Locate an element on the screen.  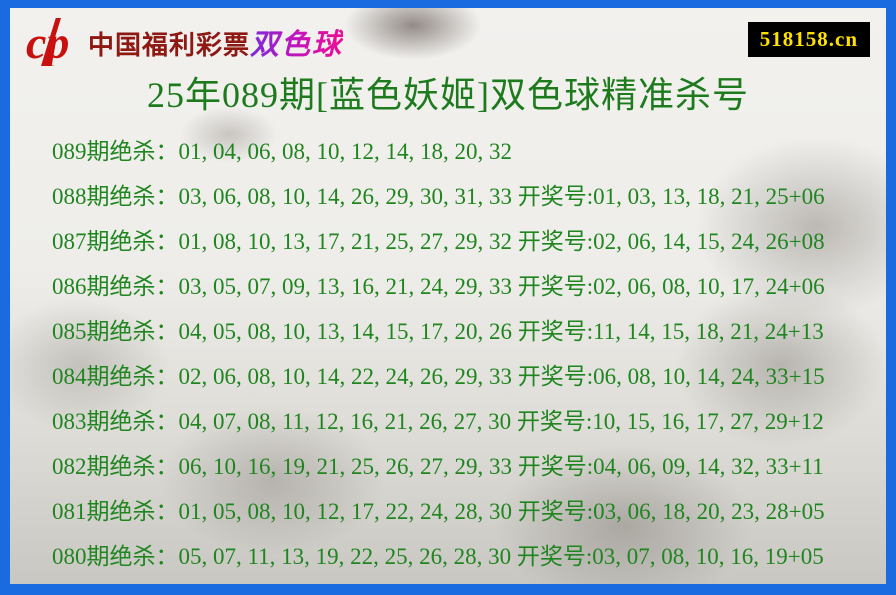
row-label: 080期绝杀： is located at coordinates (115, 556).